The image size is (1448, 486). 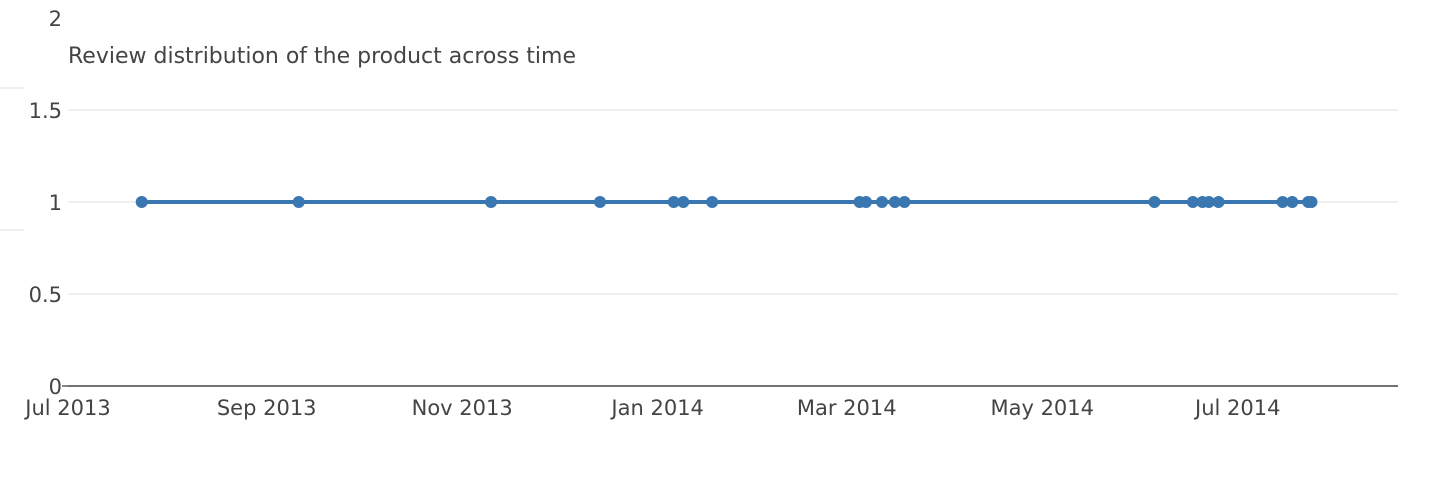 I want to click on y-tick-label: 0.5, so click(x=45, y=295).